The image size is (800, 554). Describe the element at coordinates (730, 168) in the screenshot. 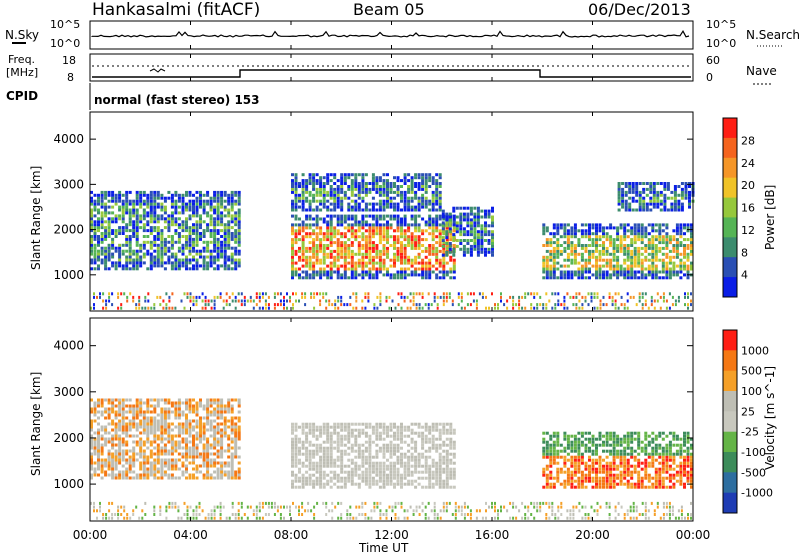

I see `colorbar-swatch` at that location.